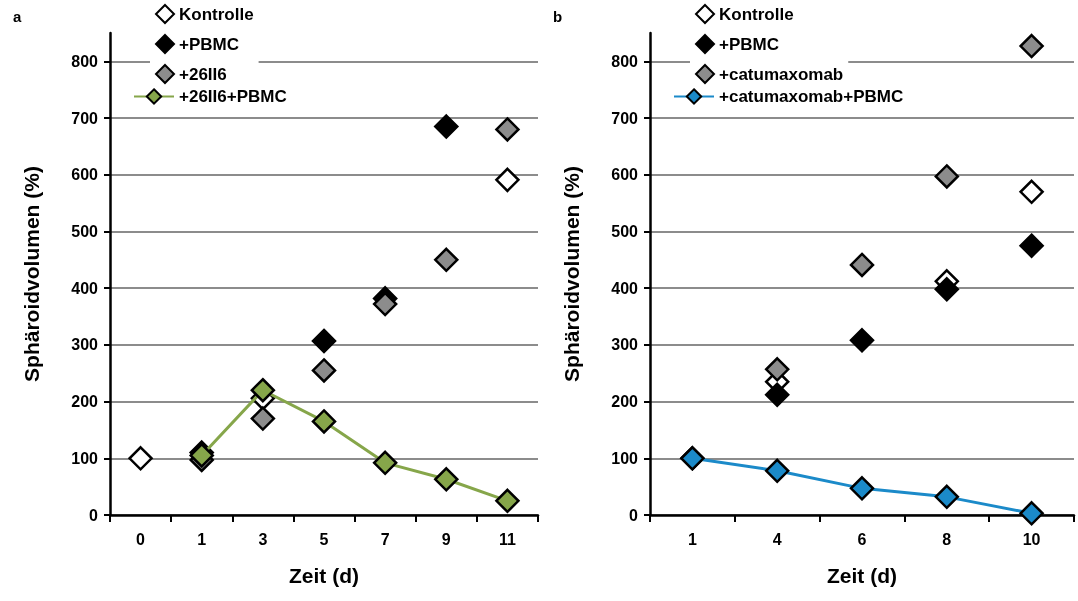 Image resolution: width=1078 pixels, height=601 pixels. Describe the element at coordinates (507, 539) in the screenshot. I see `x-tick-label: 11` at that location.